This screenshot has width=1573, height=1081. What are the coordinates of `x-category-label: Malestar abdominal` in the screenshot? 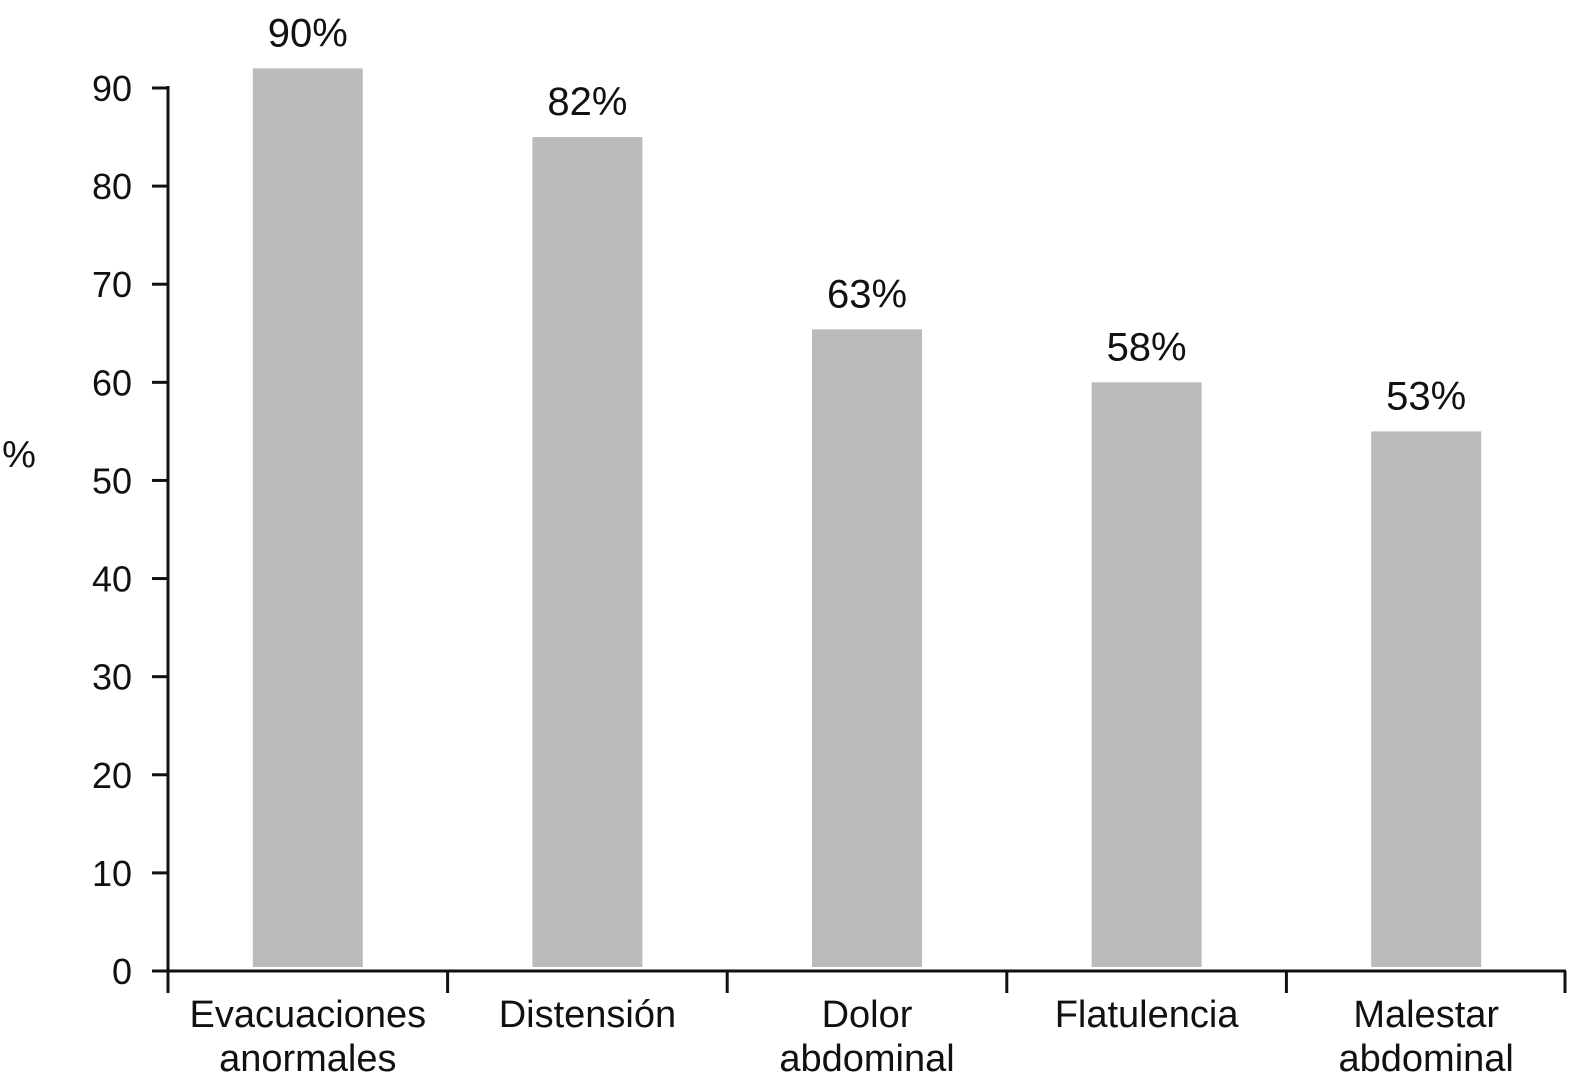 It's located at (1426, 1037).